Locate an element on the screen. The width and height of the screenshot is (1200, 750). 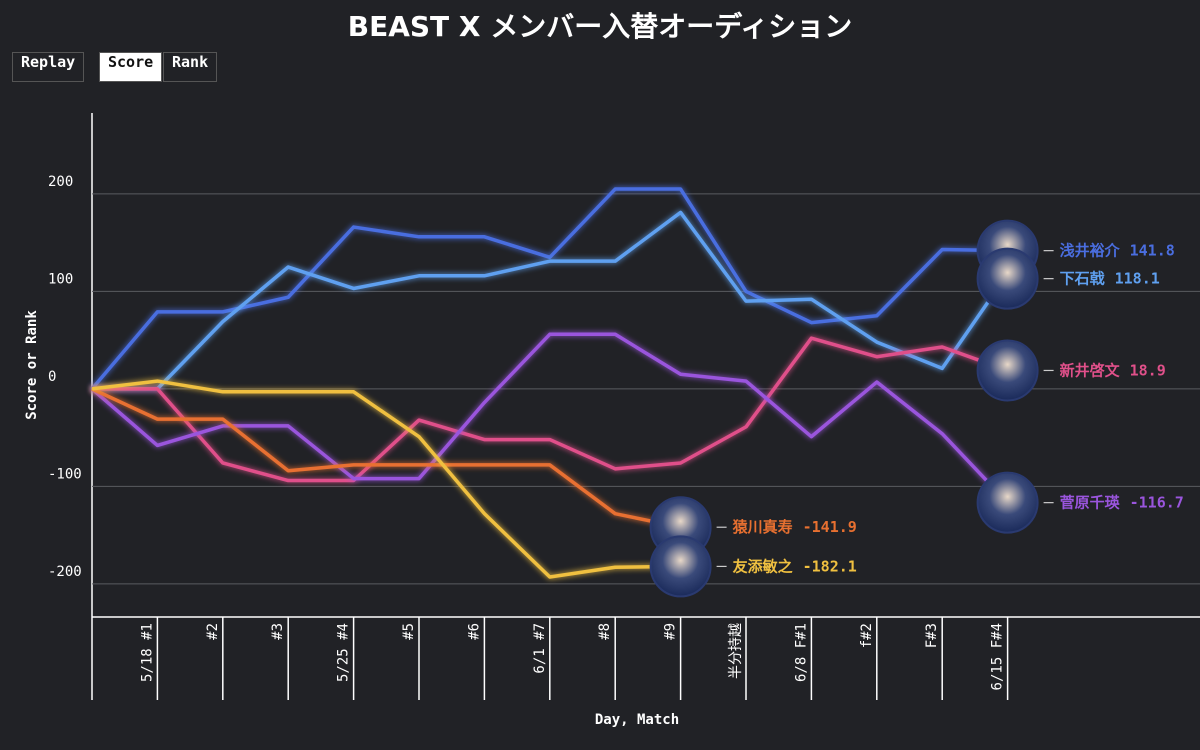
chart-title: BEAST X メンバー入替オーディション is located at coordinates (600, 26).